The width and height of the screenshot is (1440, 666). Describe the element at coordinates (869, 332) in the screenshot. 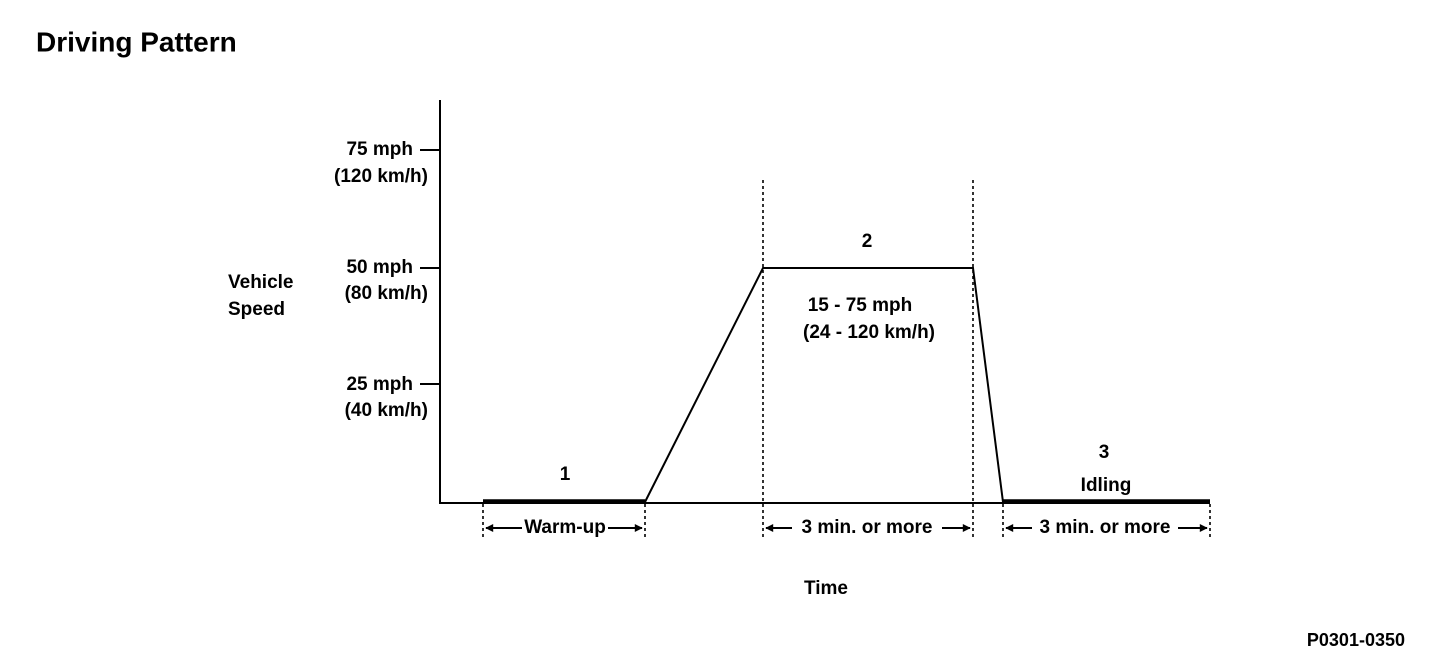

I see `phase-range: (24 - 120 km/h)` at that location.